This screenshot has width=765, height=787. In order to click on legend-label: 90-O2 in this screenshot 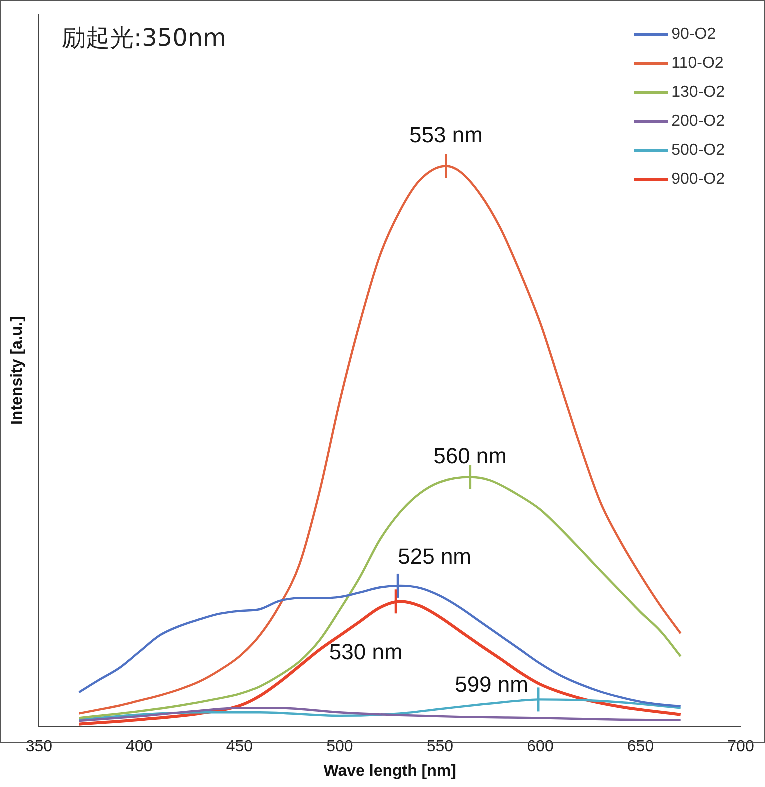, I will do `click(694, 35)`.